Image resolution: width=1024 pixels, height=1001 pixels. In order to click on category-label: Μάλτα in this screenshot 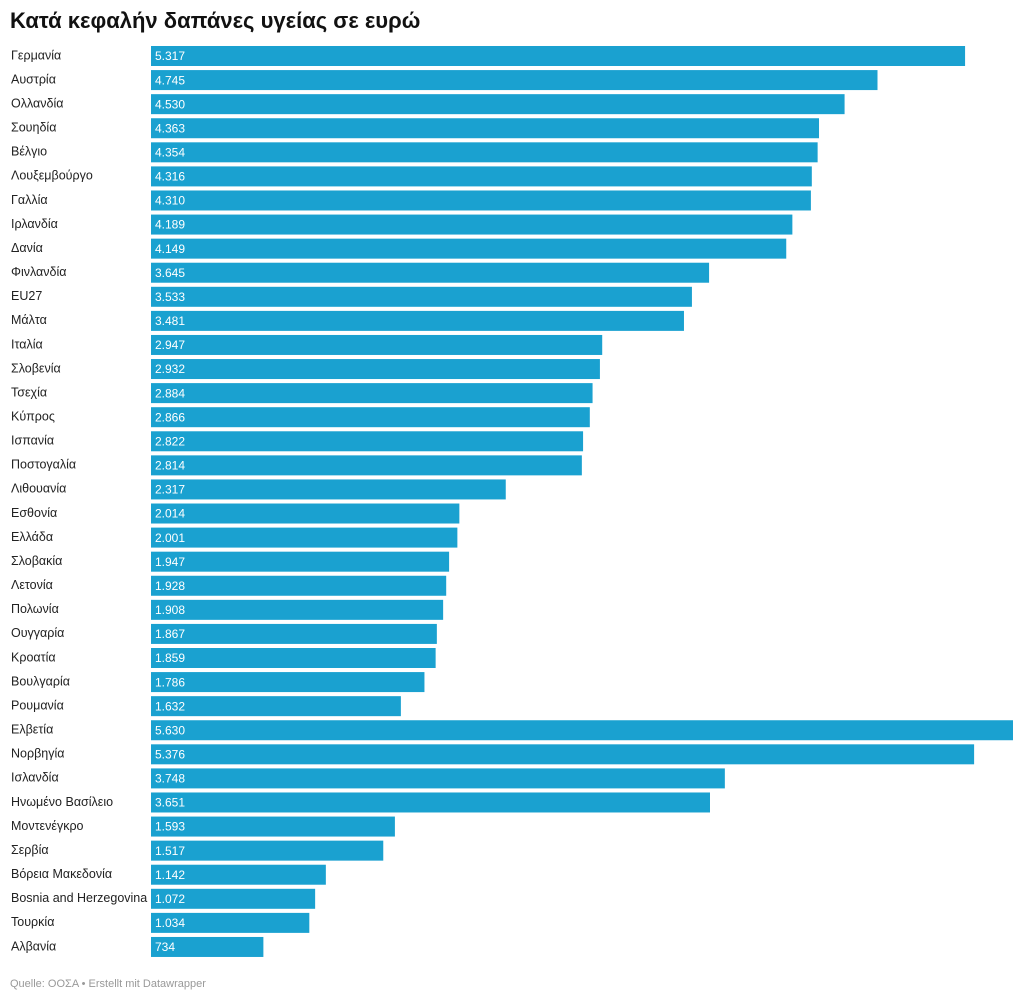, I will do `click(29, 320)`.